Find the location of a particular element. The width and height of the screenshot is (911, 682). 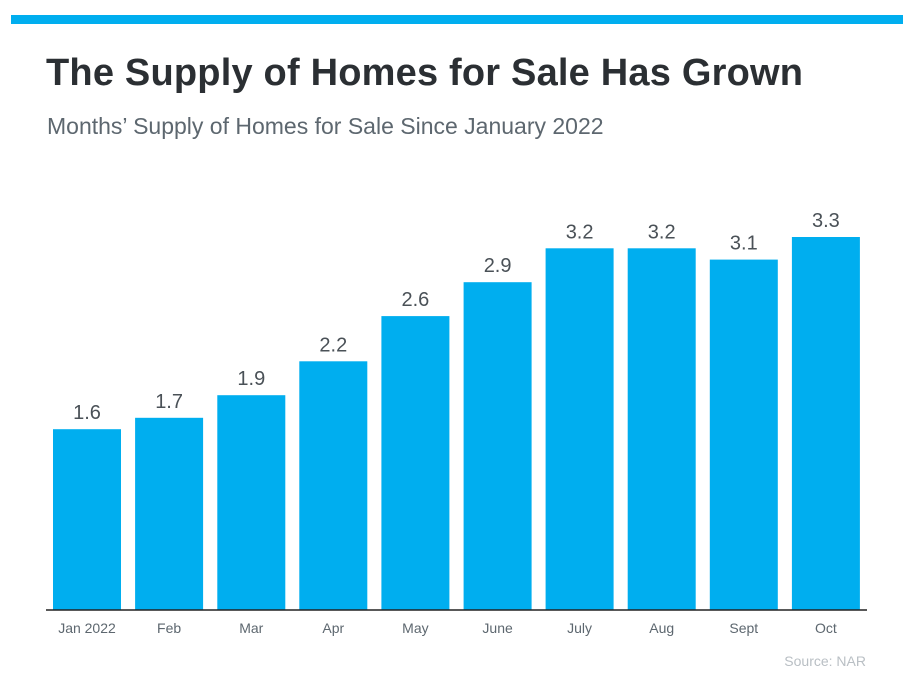

x-tick-label-9: Oct is located at coordinates (826, 628).